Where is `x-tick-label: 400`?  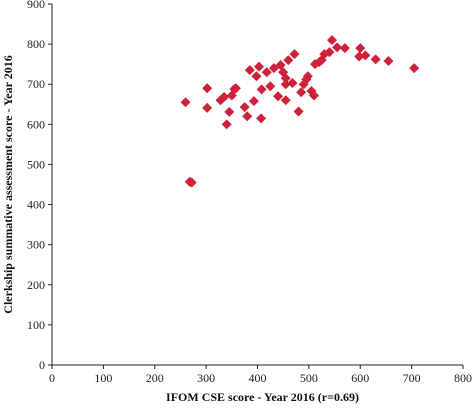 x-tick-label: 400 is located at coordinates (258, 378).